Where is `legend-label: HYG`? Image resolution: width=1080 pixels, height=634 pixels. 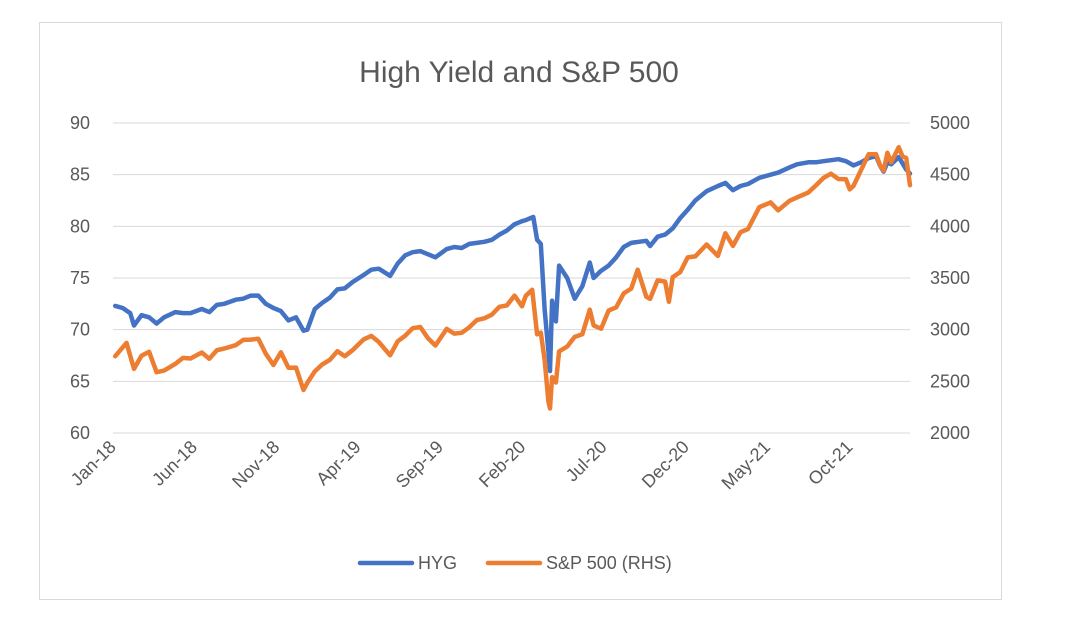
legend-label: HYG is located at coordinates (437, 563).